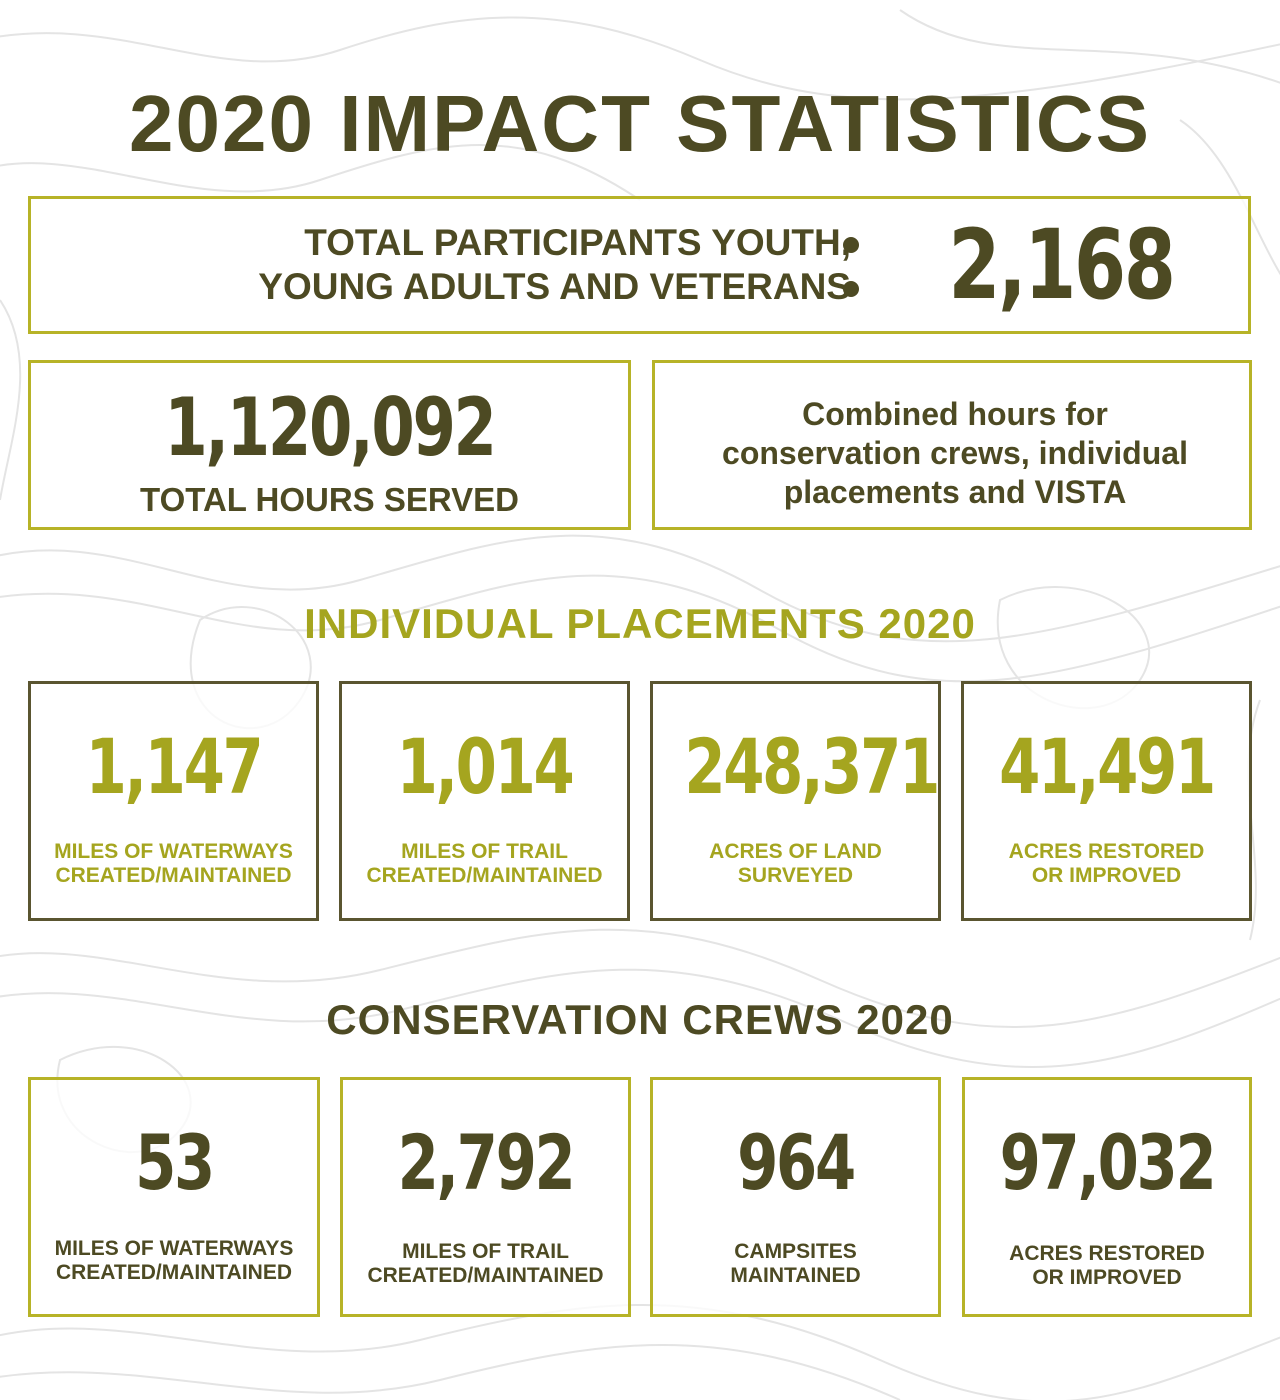 The width and height of the screenshot is (1280, 1400). What do you see at coordinates (812, 766) in the screenshot?
I see `stat-number: 248,371` at bounding box center [812, 766].